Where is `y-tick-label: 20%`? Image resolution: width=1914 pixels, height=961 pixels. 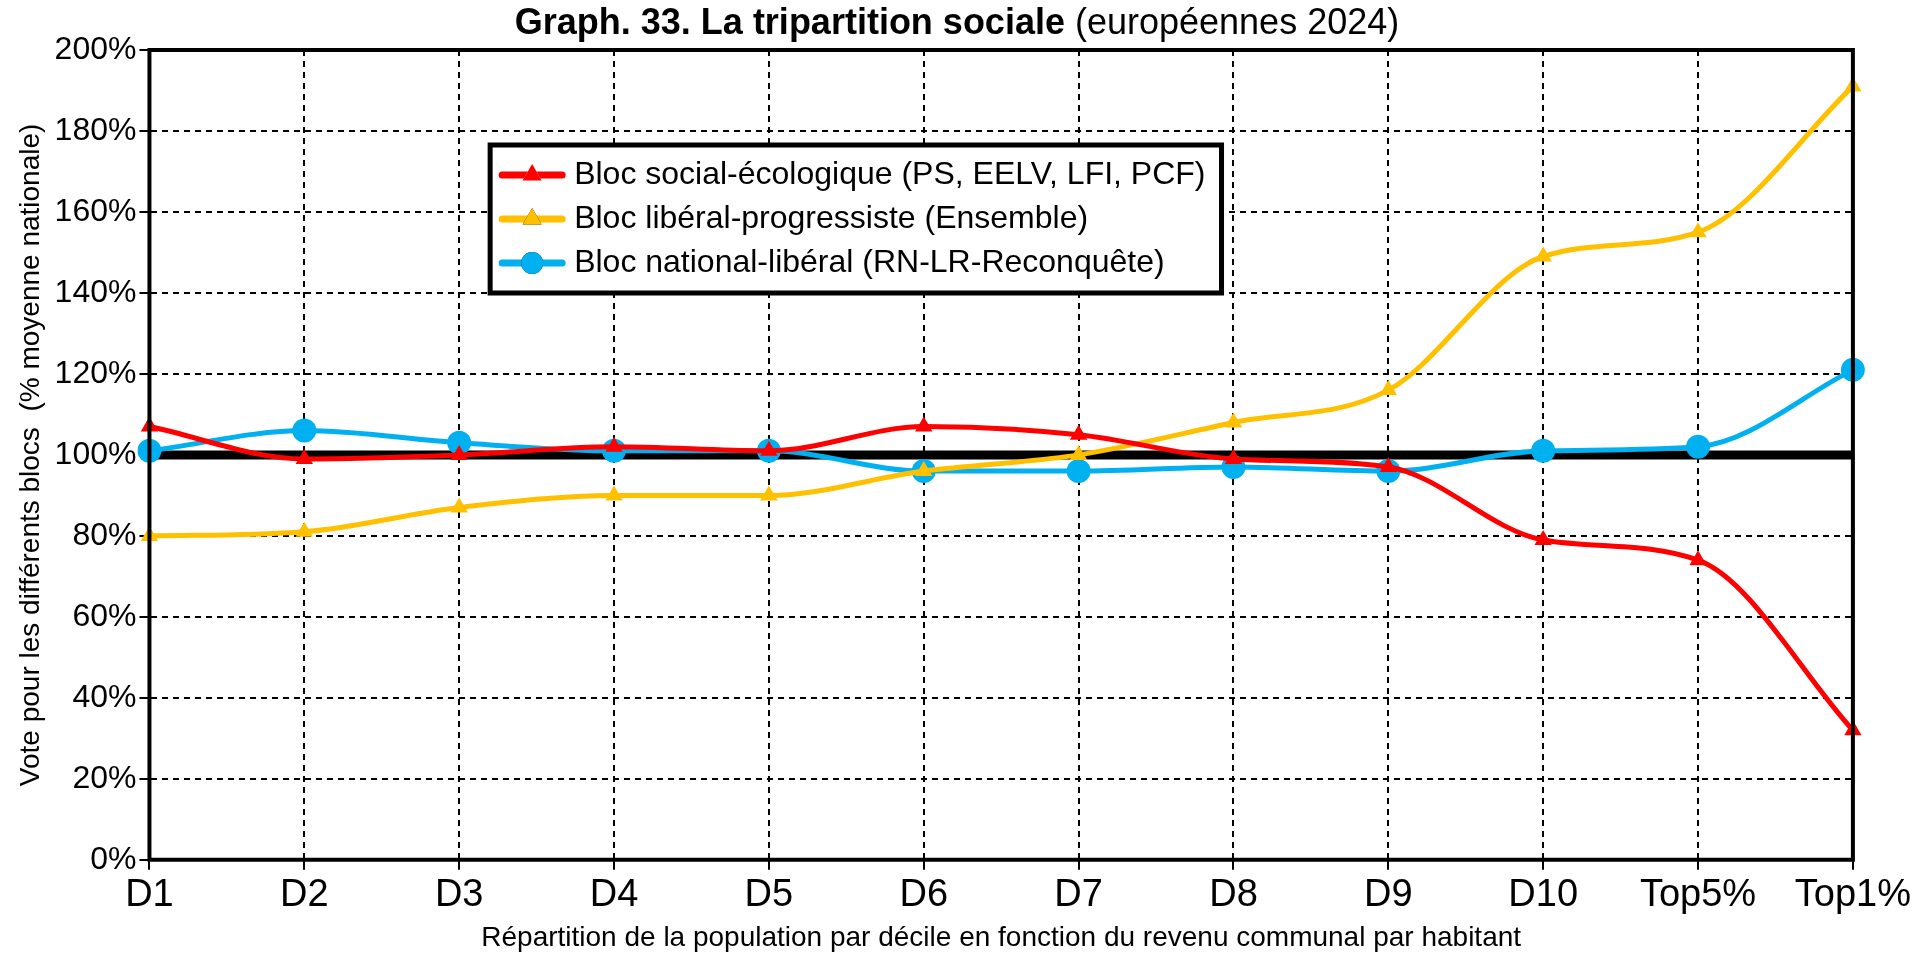 y-tick-label: 20% is located at coordinates (104, 776).